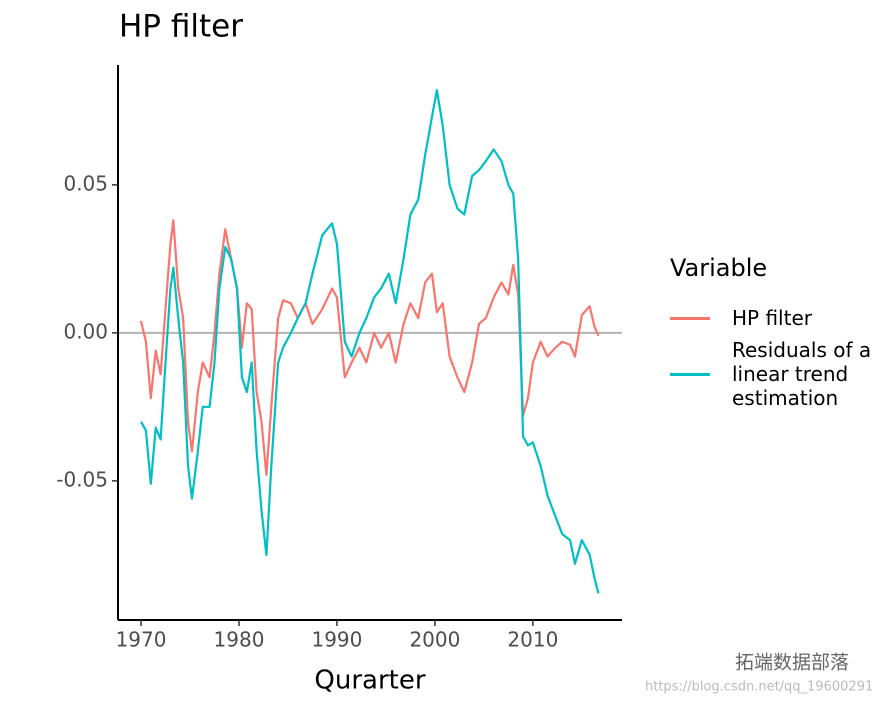 The height and width of the screenshot is (703, 895). I want to click on chart-title: HP filter, so click(181, 27).